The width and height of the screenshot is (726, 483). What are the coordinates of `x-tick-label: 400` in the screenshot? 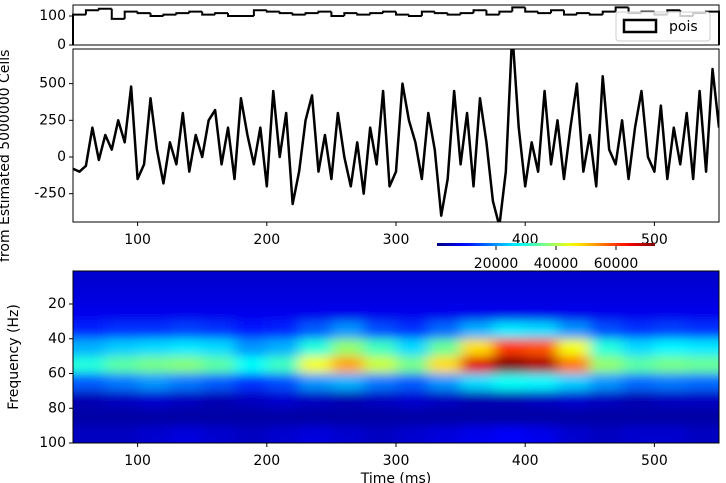 It's located at (525, 461).